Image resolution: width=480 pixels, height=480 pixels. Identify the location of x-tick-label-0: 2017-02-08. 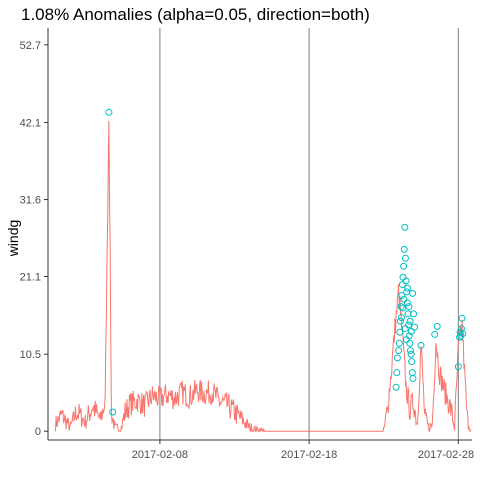
(160, 455).